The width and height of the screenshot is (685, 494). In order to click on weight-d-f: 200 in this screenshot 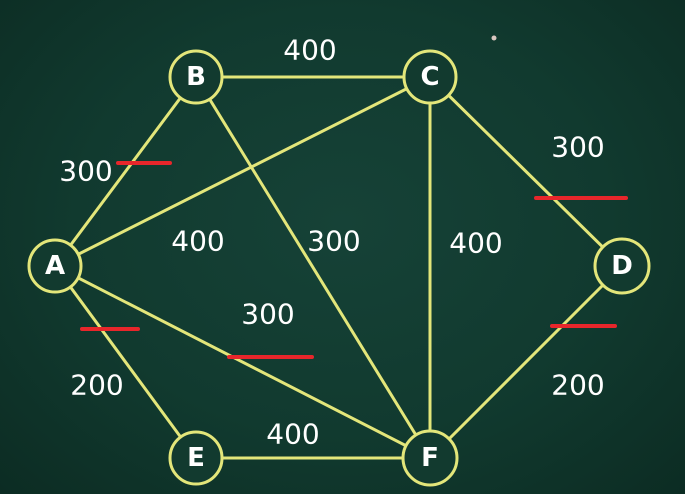, I will do `click(577, 385)`.